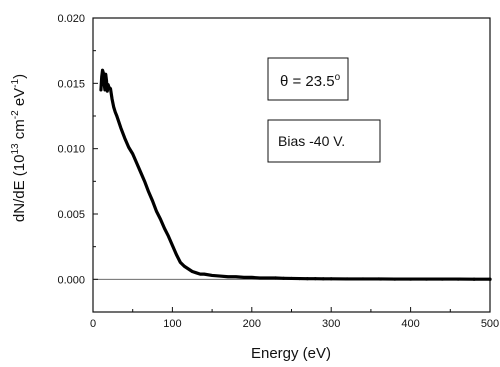 The image size is (500, 367). Describe the element at coordinates (331, 324) in the screenshot. I see `x-tick-label: 300` at that location.